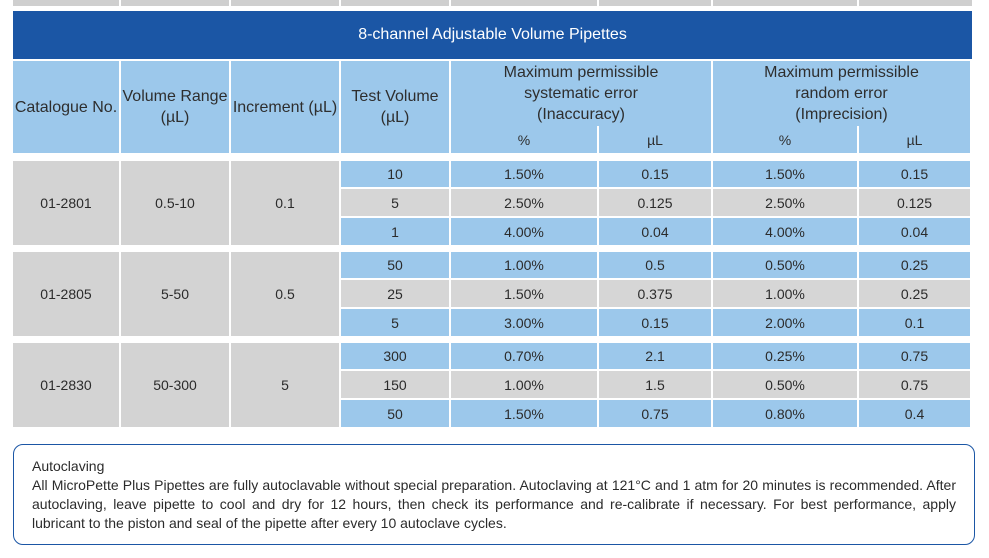  I want to click on header-rnd-pct: %, so click(785, 139).